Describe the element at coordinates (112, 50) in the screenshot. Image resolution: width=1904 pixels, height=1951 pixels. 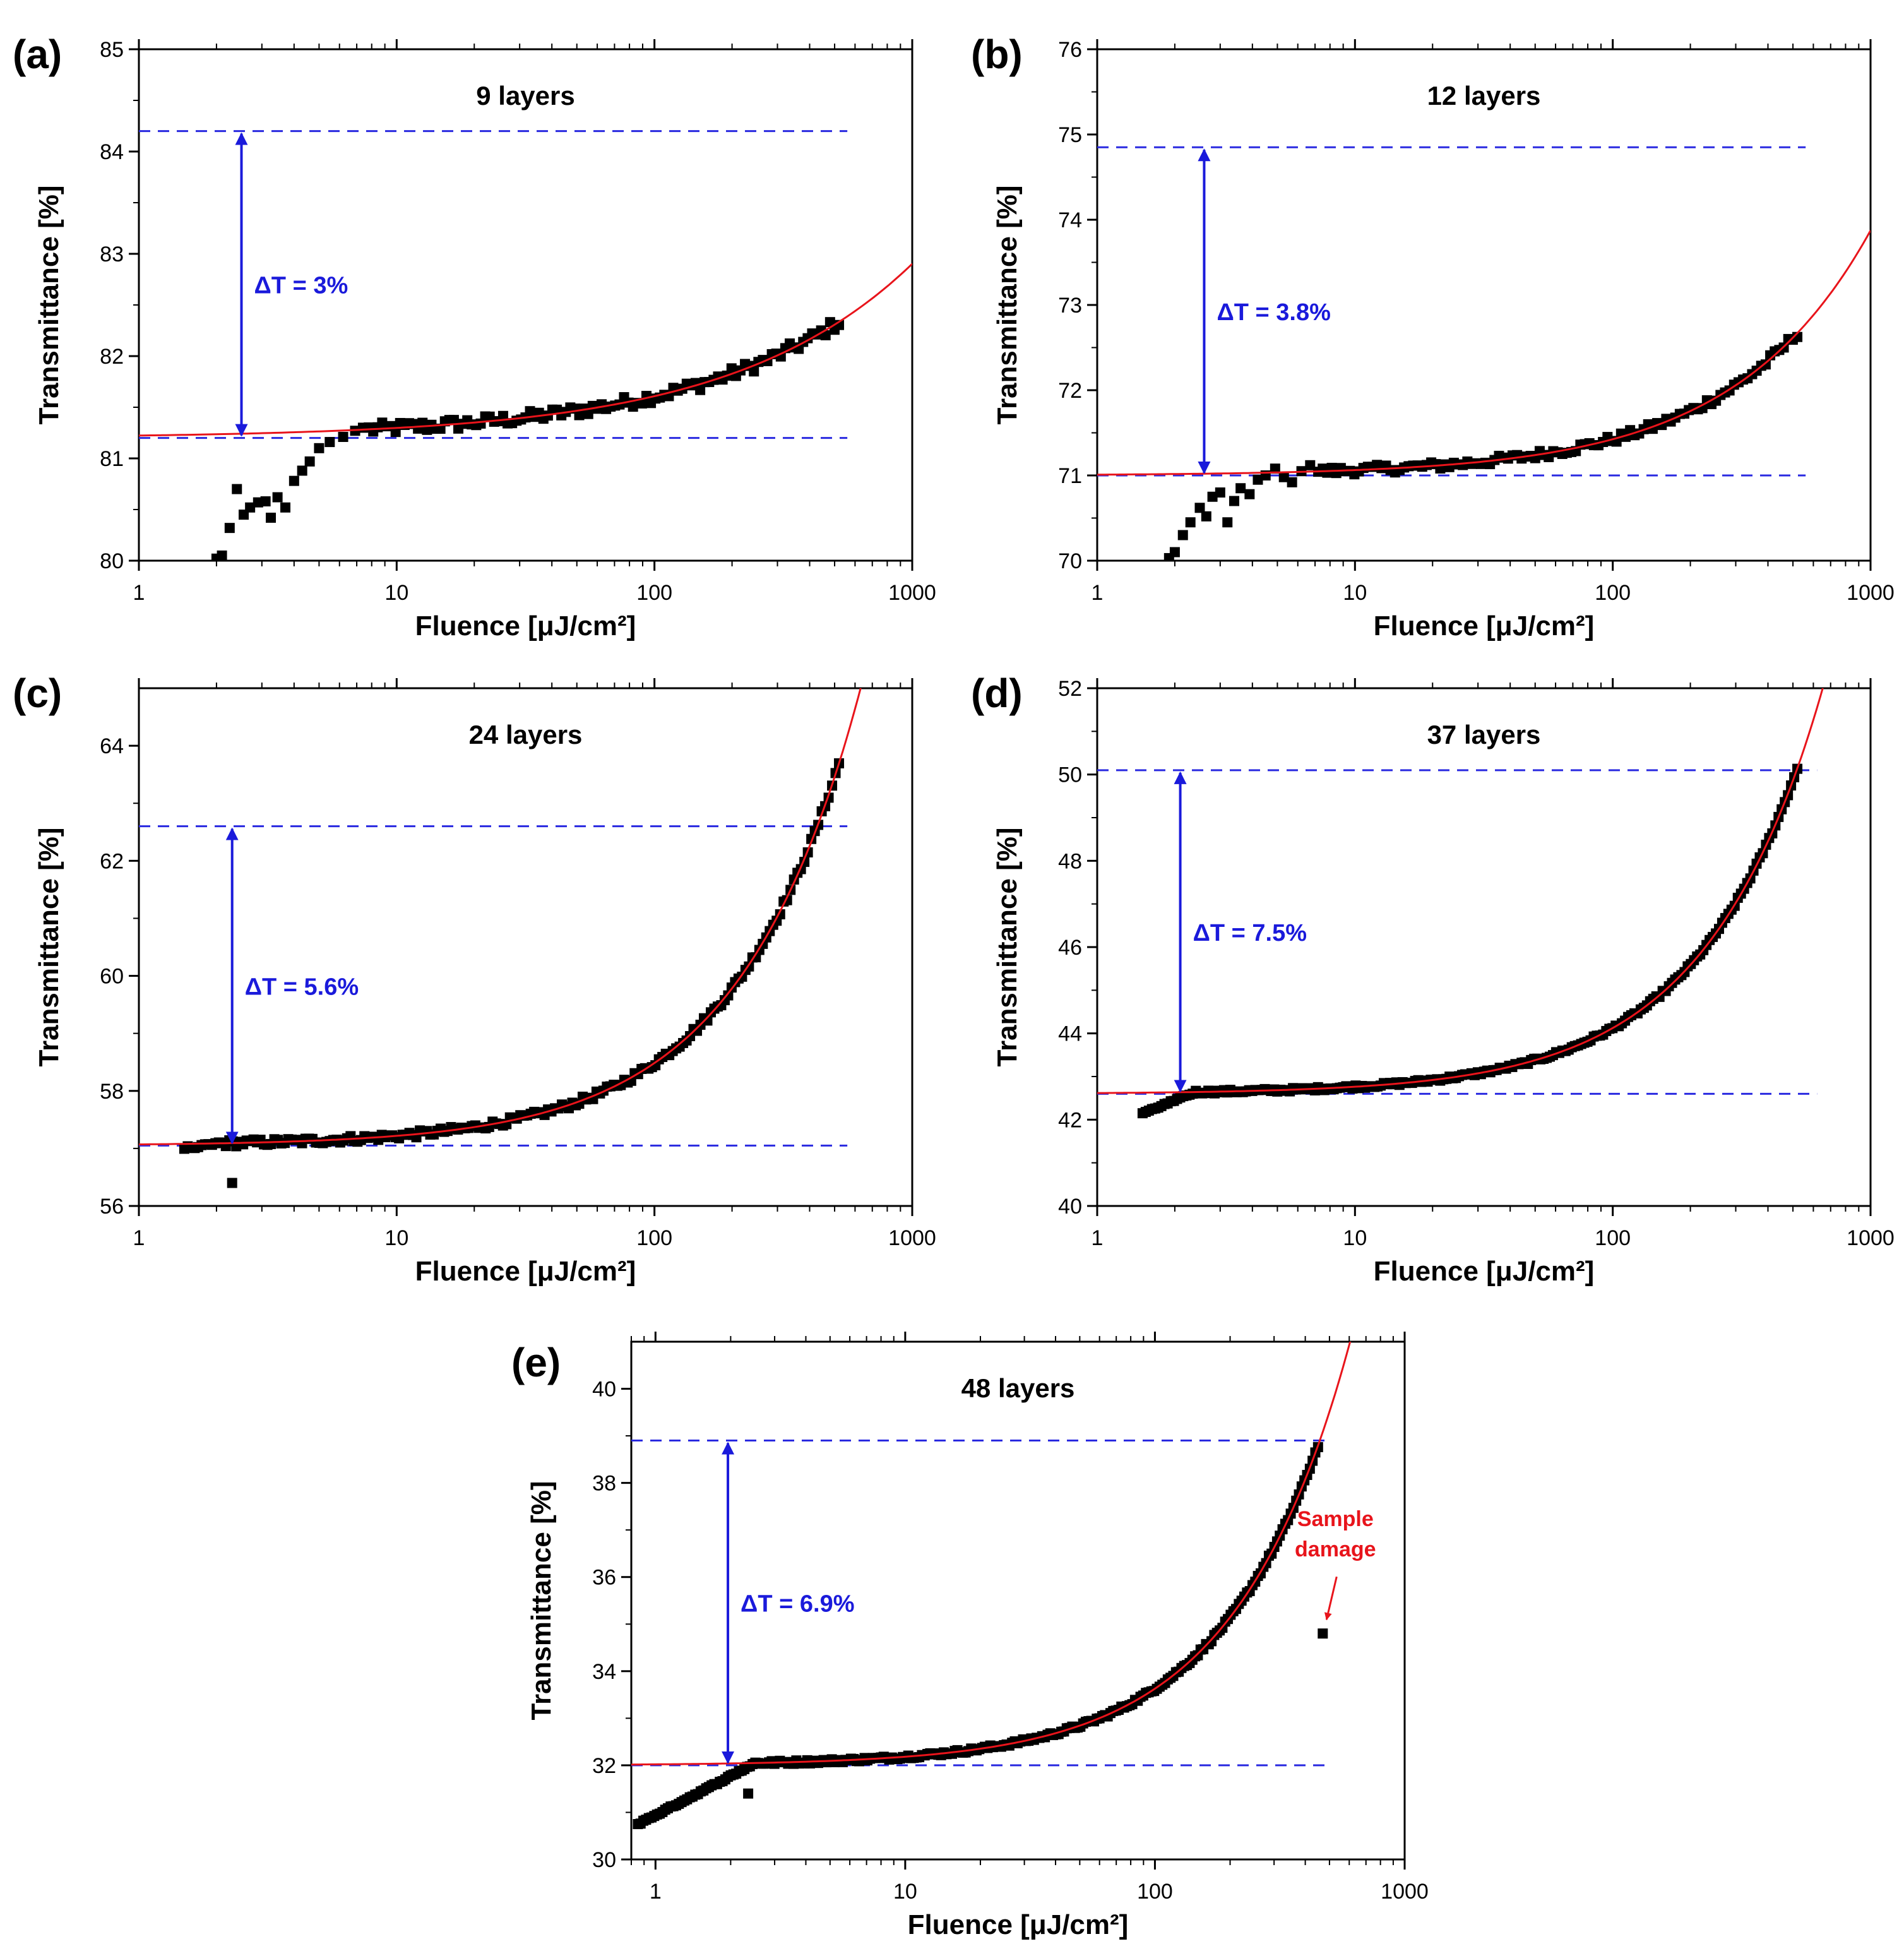
I see `y-tick-label: 85` at that location.